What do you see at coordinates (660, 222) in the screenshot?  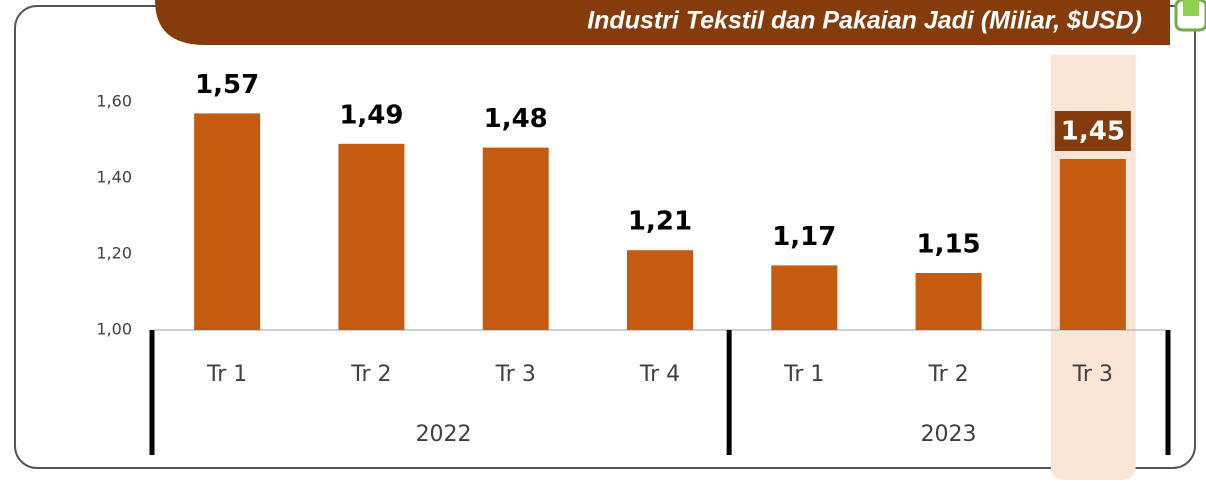 I see `value-label: 1,21` at bounding box center [660, 222].